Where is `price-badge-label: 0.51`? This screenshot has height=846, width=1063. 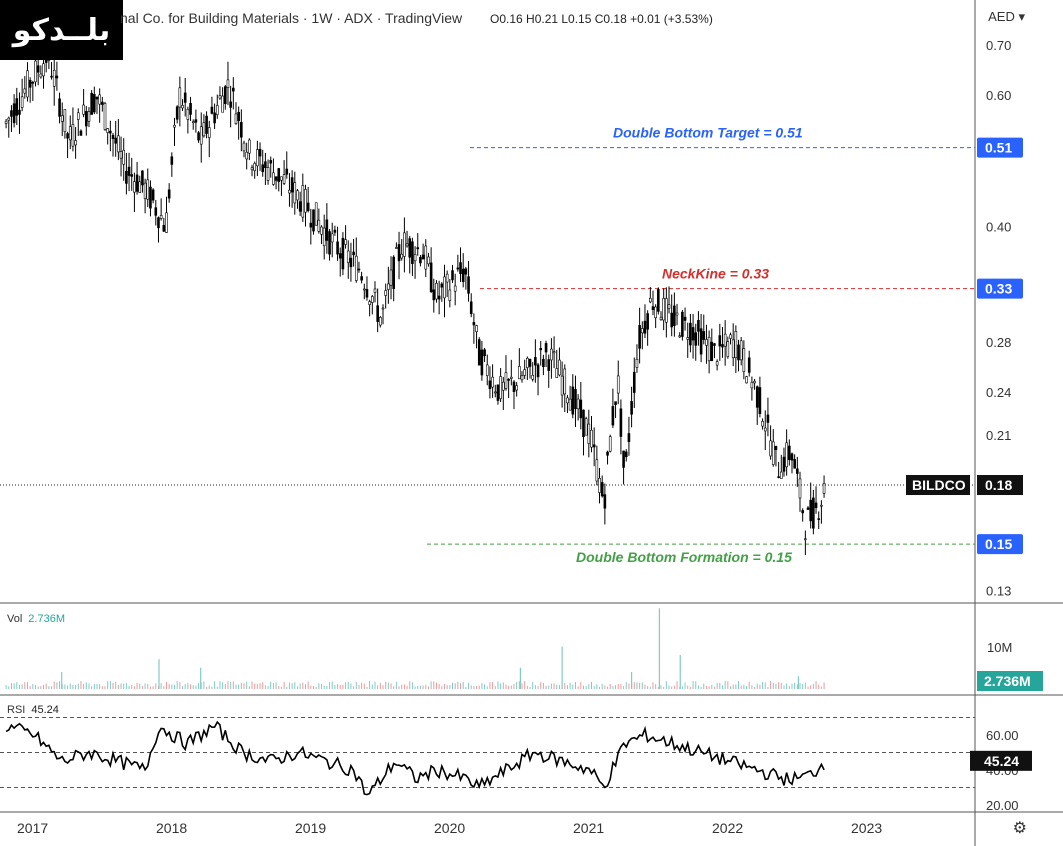
price-badge-label: 0.51 is located at coordinates (998, 148).